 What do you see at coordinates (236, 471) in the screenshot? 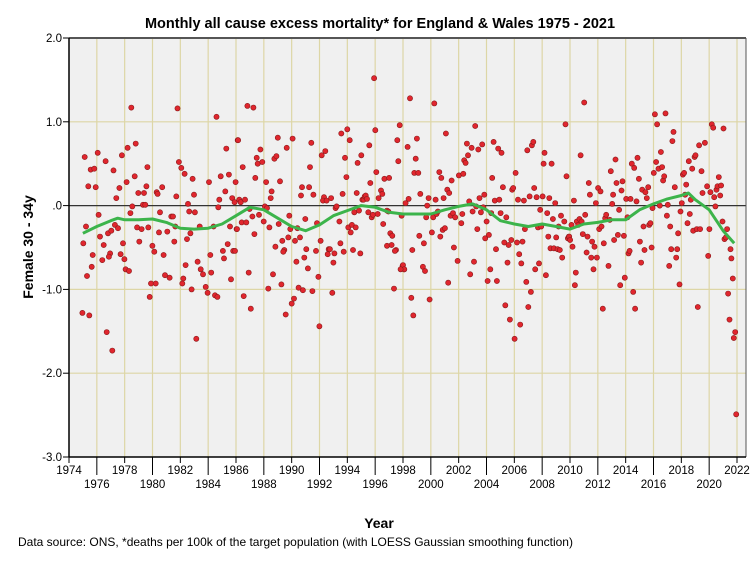
I see `x-tick-label: 1986` at bounding box center [236, 471].